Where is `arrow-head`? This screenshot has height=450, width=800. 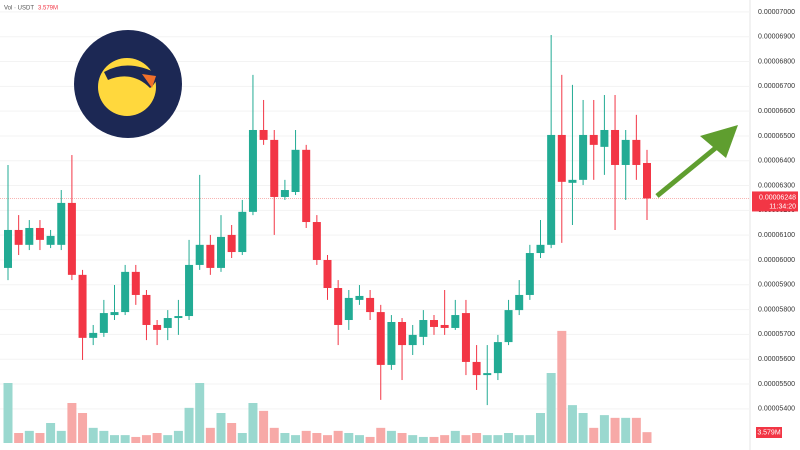
arrow-head is located at coordinates (719, 141).